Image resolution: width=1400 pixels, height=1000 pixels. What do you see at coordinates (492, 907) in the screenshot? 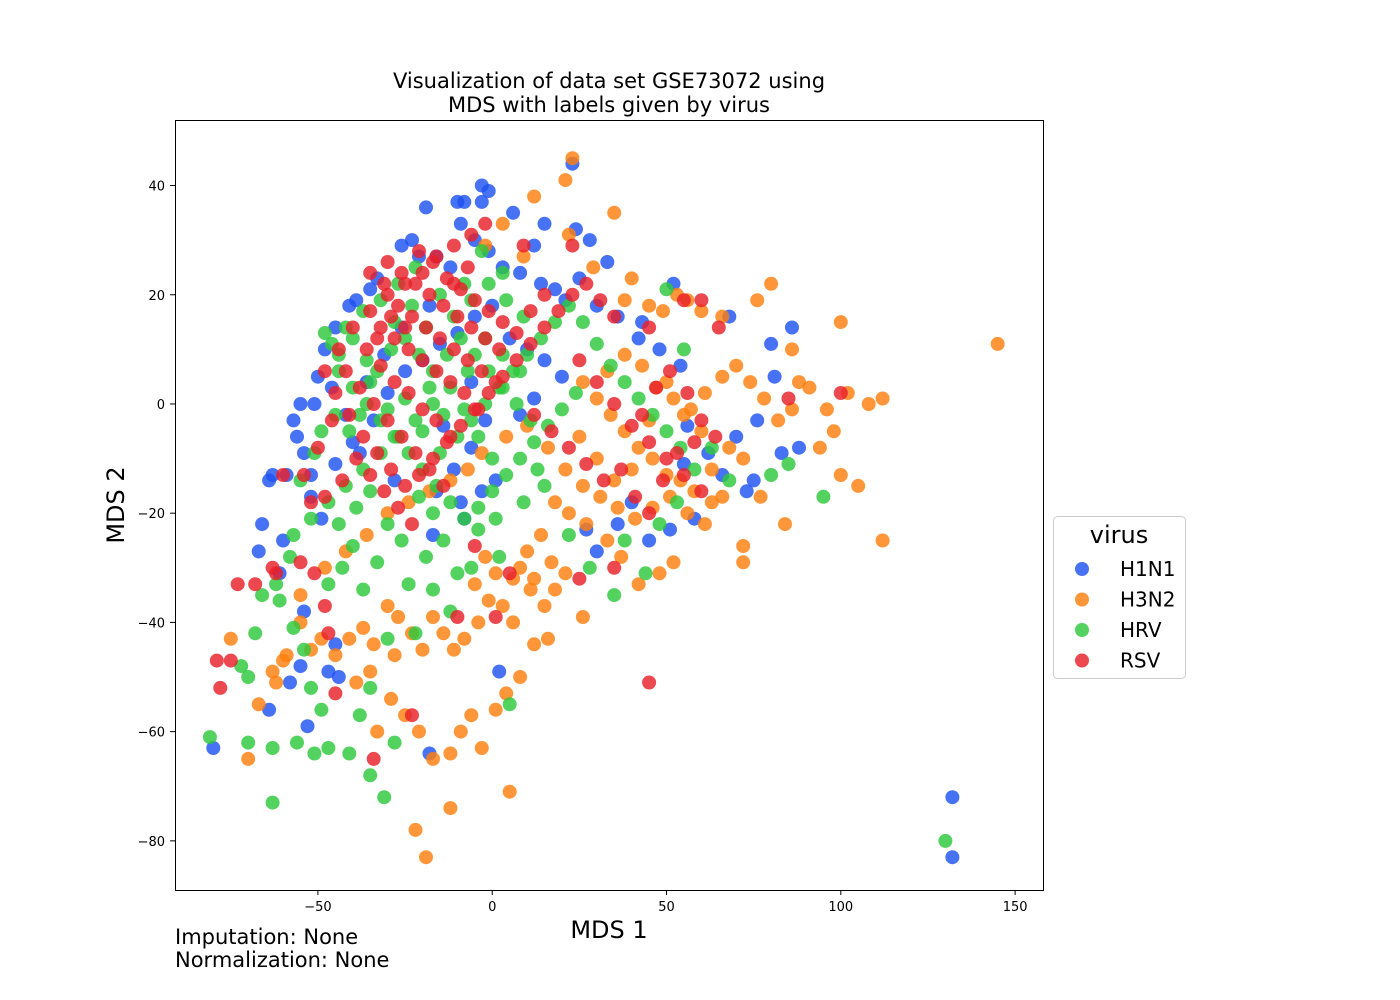
I see `x-tick-label: 0` at bounding box center [492, 907].